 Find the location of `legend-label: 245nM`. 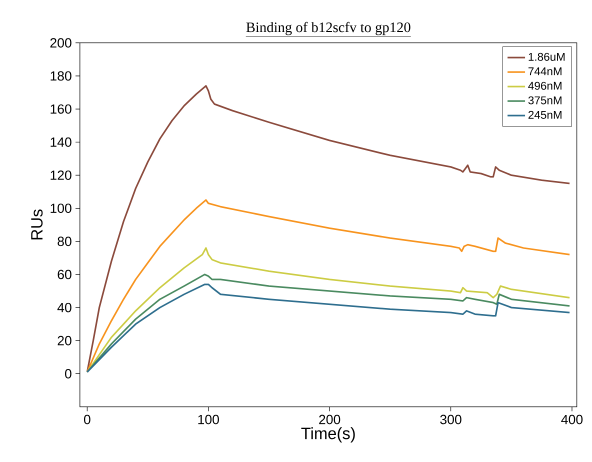

legend-label: 245nM is located at coordinates (545, 115).